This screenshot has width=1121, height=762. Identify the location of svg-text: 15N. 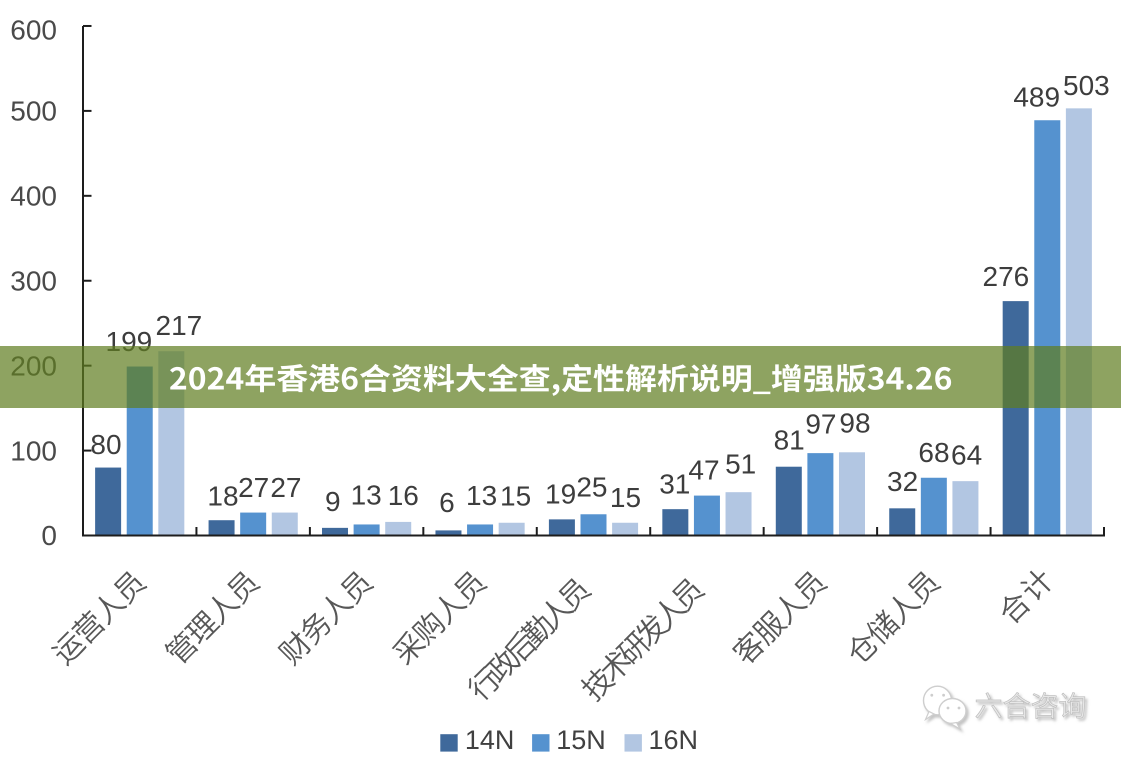
(581, 740).